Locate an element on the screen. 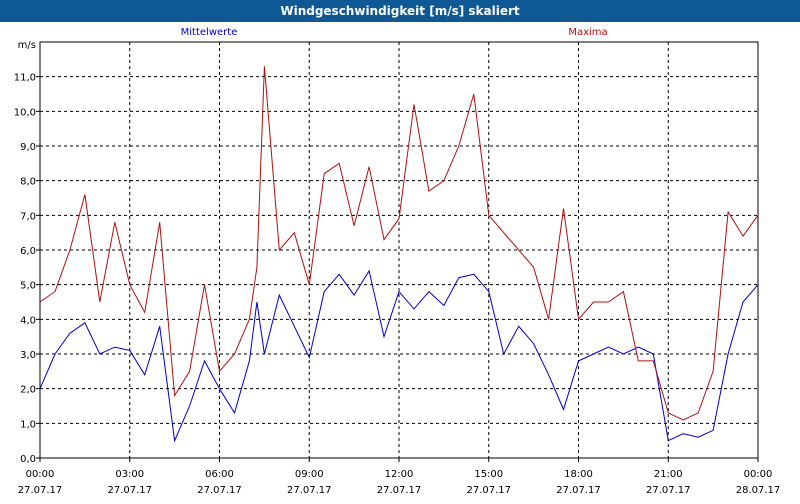 Image resolution: width=800 pixels, height=504 pixels. y-tick-label: 5,0 is located at coordinates (28, 286).